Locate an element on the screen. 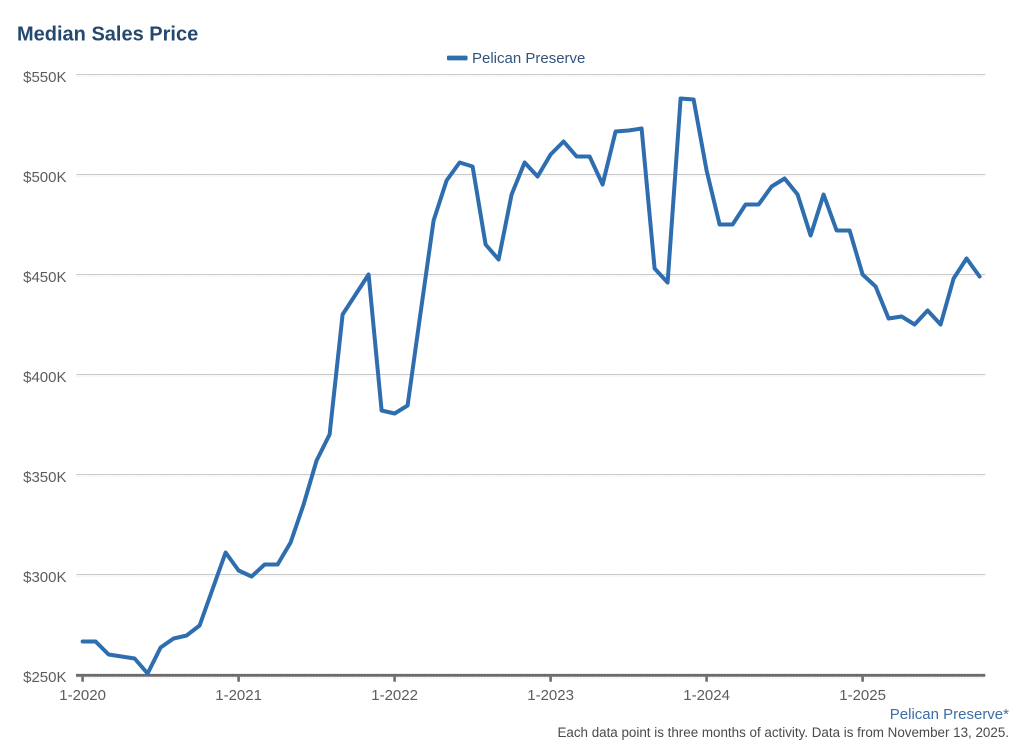 This screenshot has height=755, width=1024. svg-text: $400K is located at coordinates (44, 377).